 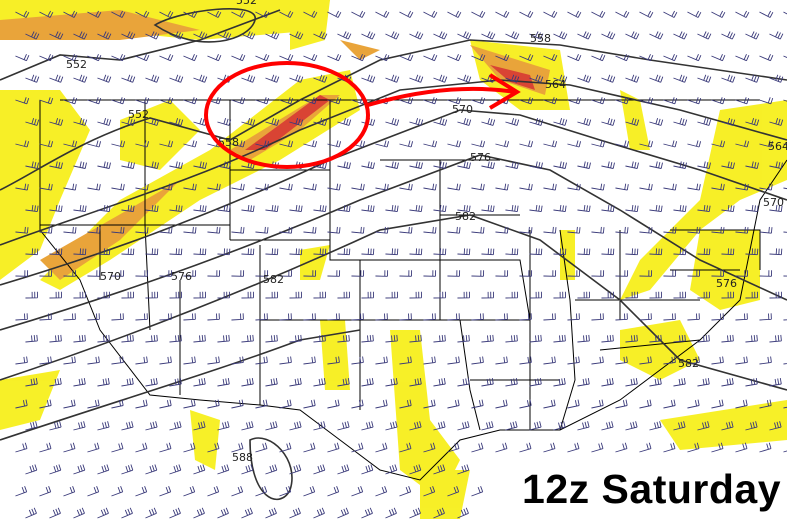 What do you see at coordinates (777, 146) in the screenshot?
I see `contour-label: 564` at bounding box center [777, 146].